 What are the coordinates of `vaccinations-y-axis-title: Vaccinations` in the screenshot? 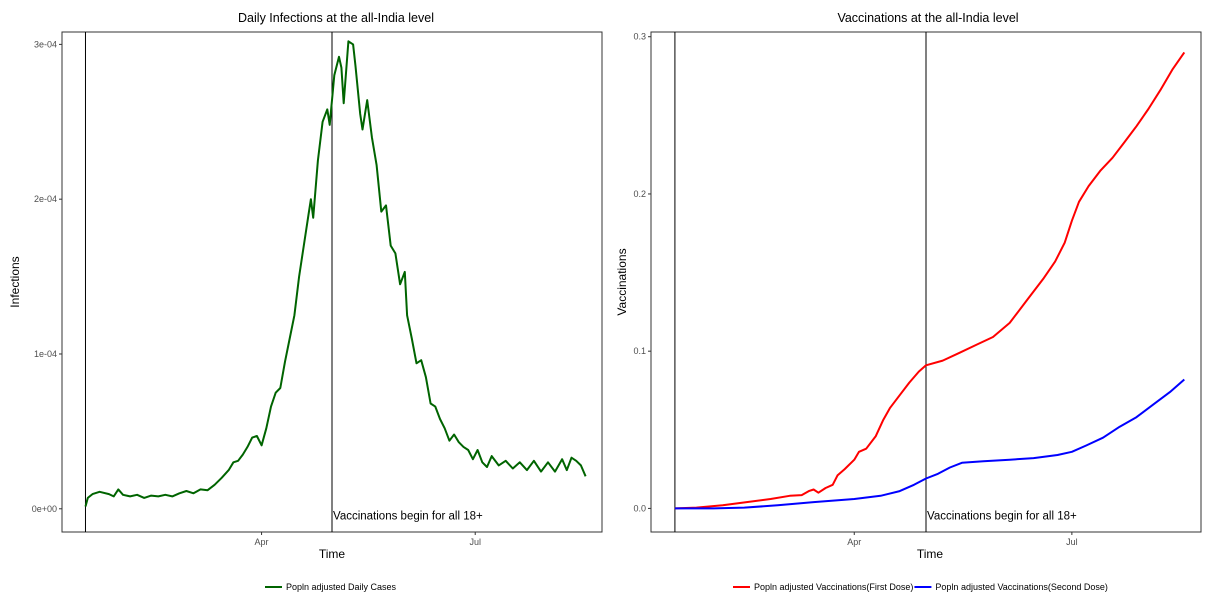 It's located at (622, 281).